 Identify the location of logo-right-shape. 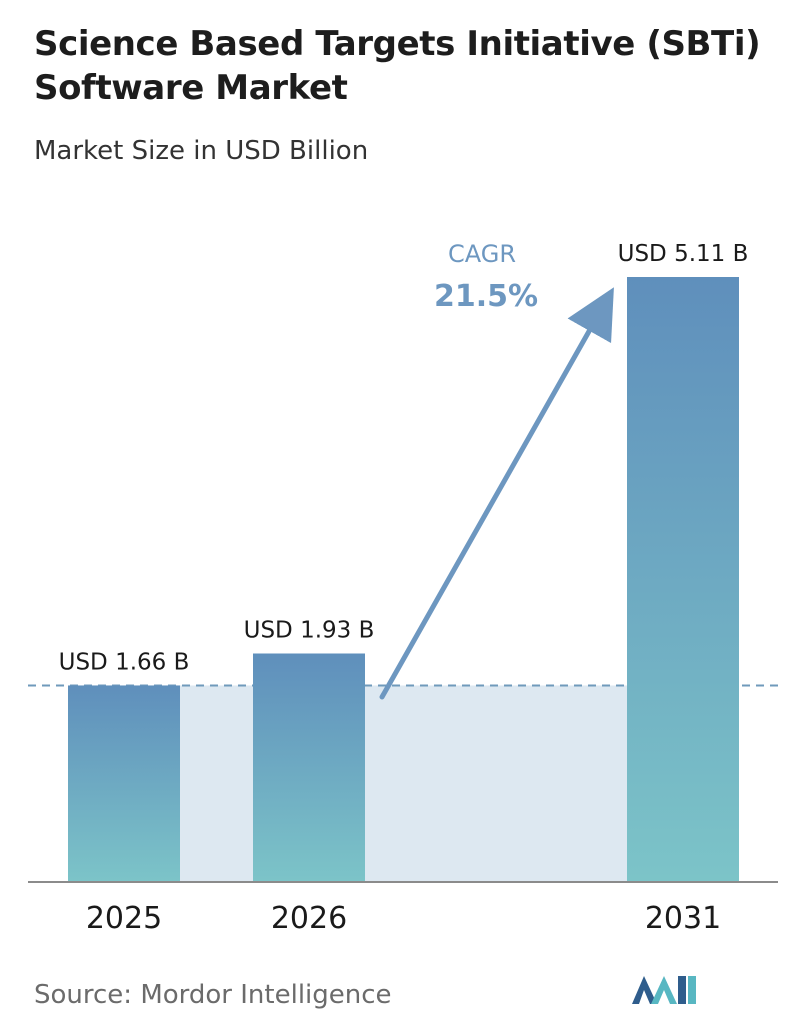
(682, 990).